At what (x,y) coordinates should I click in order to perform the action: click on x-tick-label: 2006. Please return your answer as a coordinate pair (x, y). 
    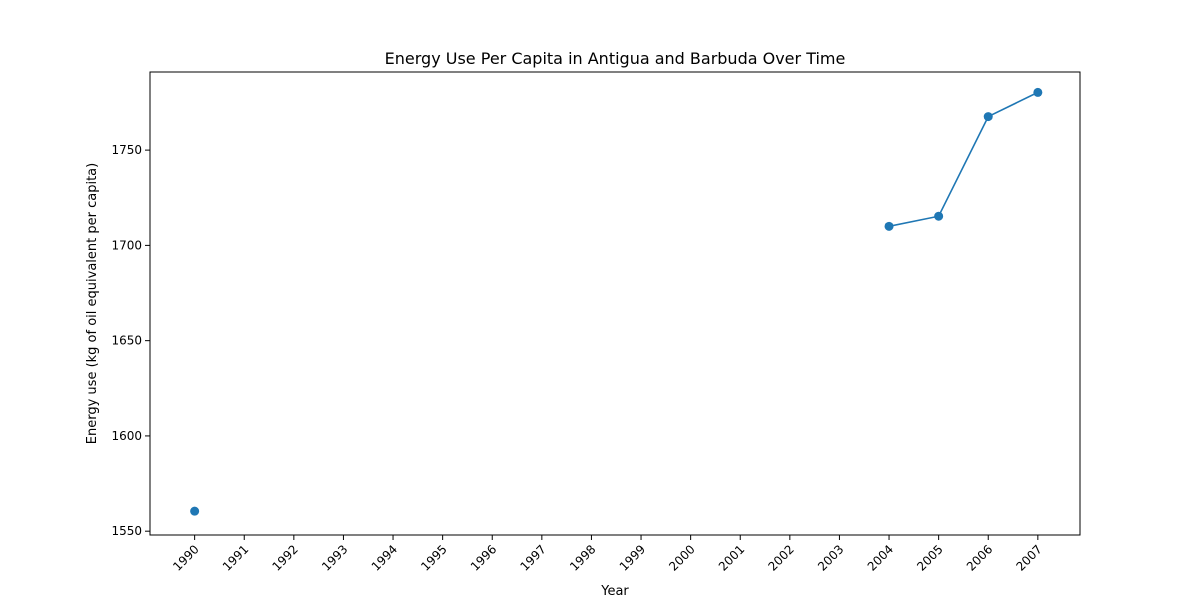
    Looking at the image, I should click on (979, 557).